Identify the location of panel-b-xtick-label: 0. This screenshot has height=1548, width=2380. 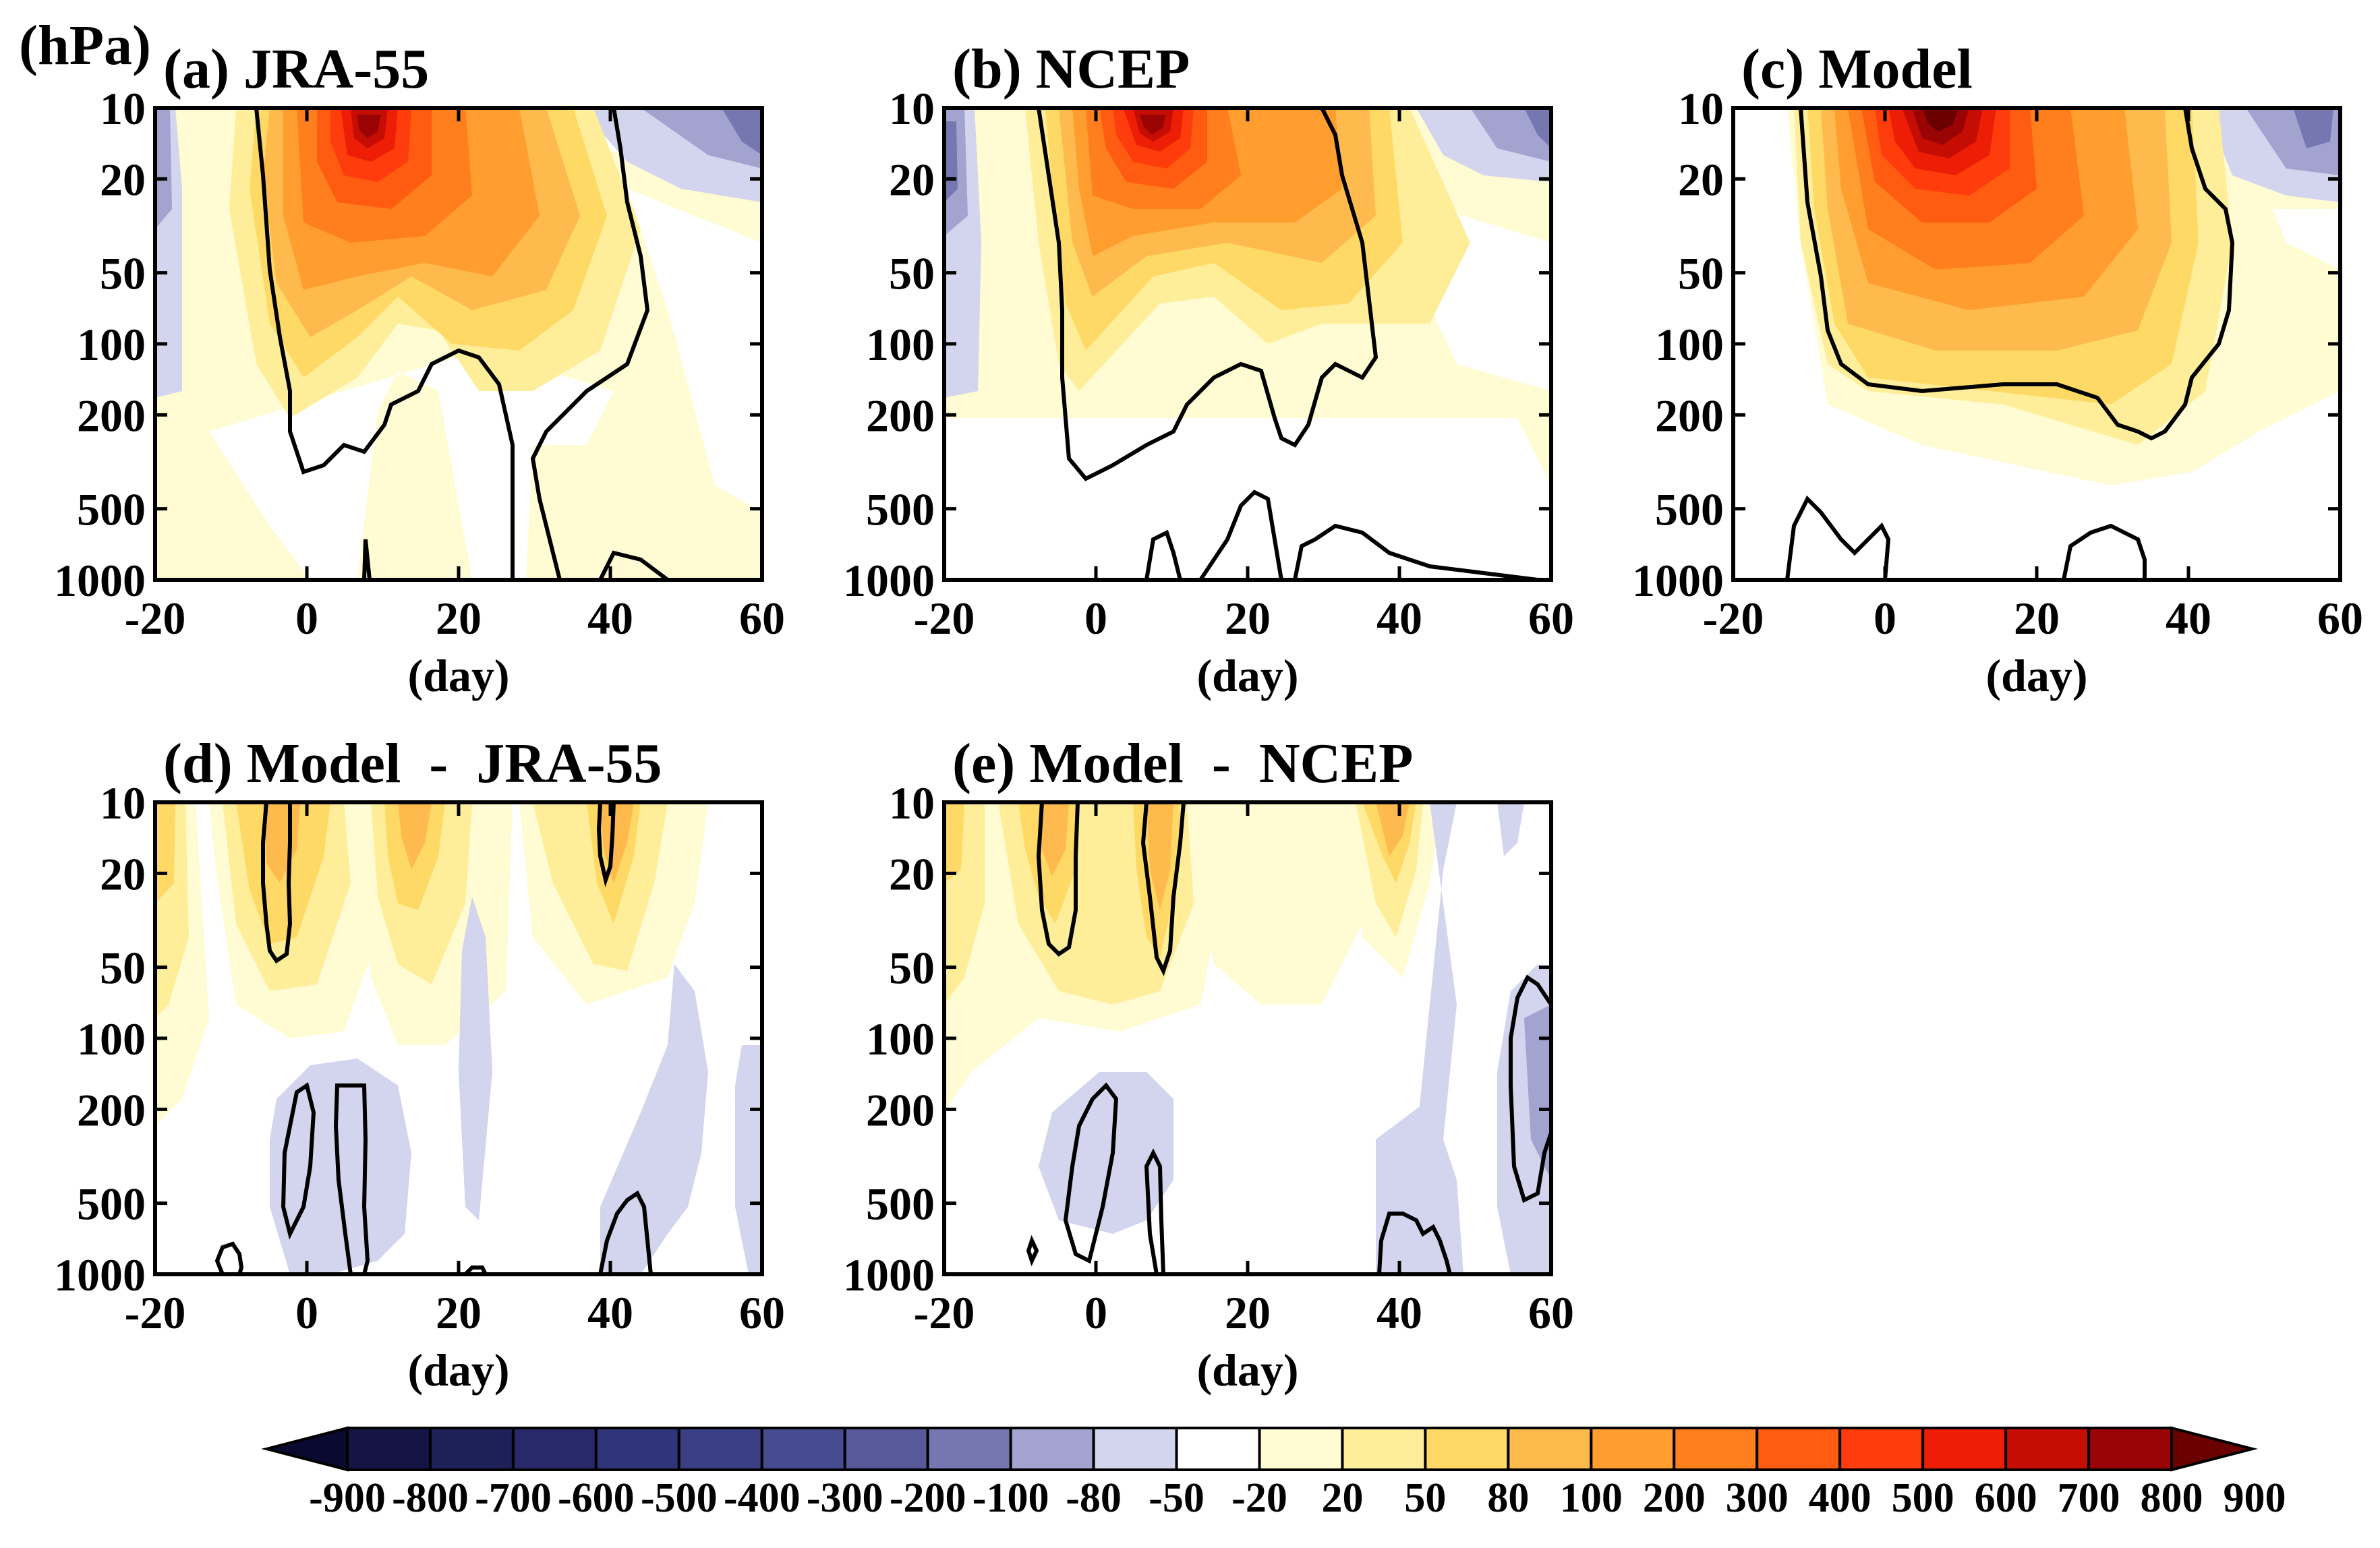
(1095, 618).